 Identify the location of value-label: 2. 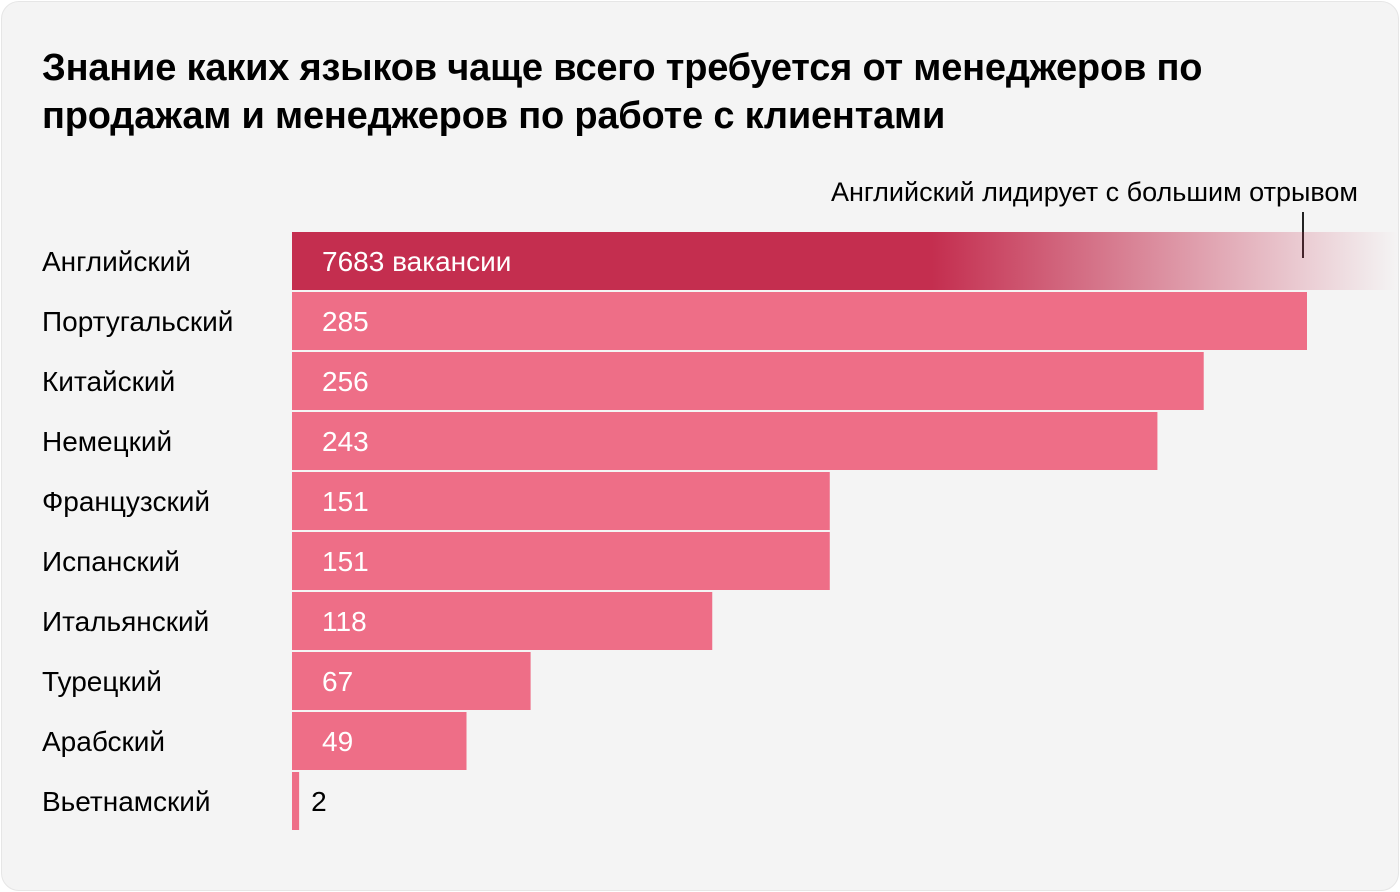
(319, 801).